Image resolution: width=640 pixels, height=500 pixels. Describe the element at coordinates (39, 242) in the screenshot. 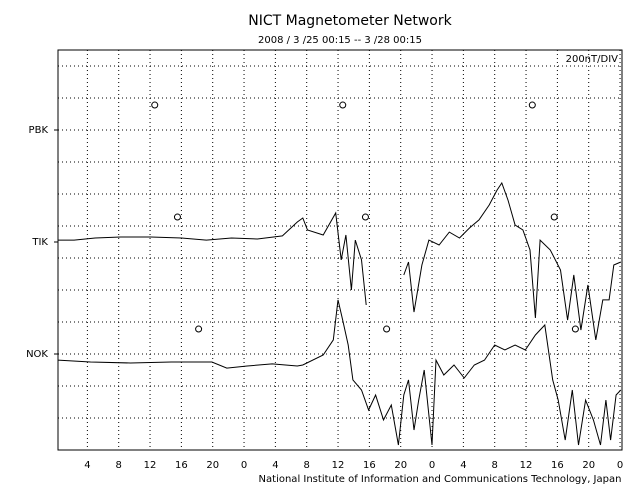

I see `y-tick-label: TIK` at that location.